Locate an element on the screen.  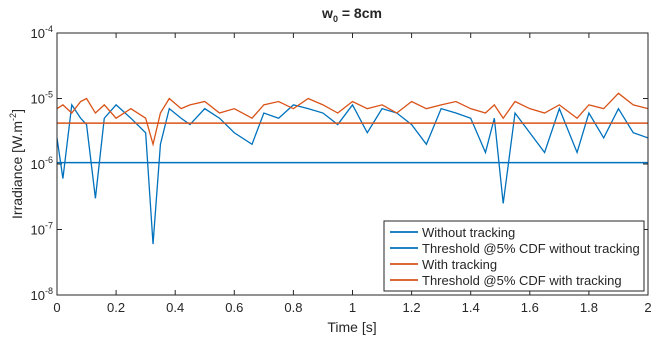
y-tick-label: 10⁻⁴ is located at coordinates (42, 32).